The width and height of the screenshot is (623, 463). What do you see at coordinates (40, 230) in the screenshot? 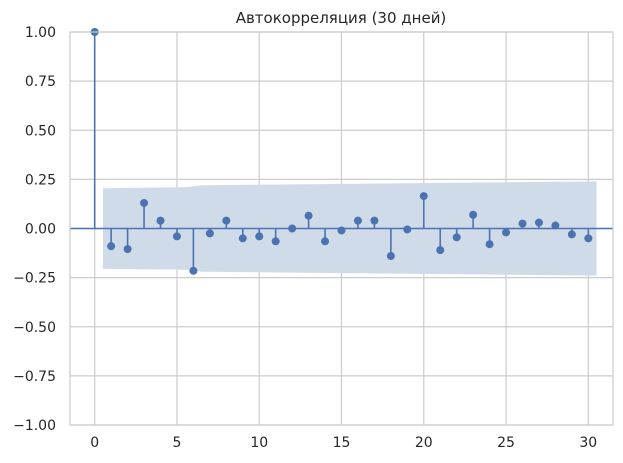
I see `y-tick-label: 0.00` at bounding box center [40, 230].